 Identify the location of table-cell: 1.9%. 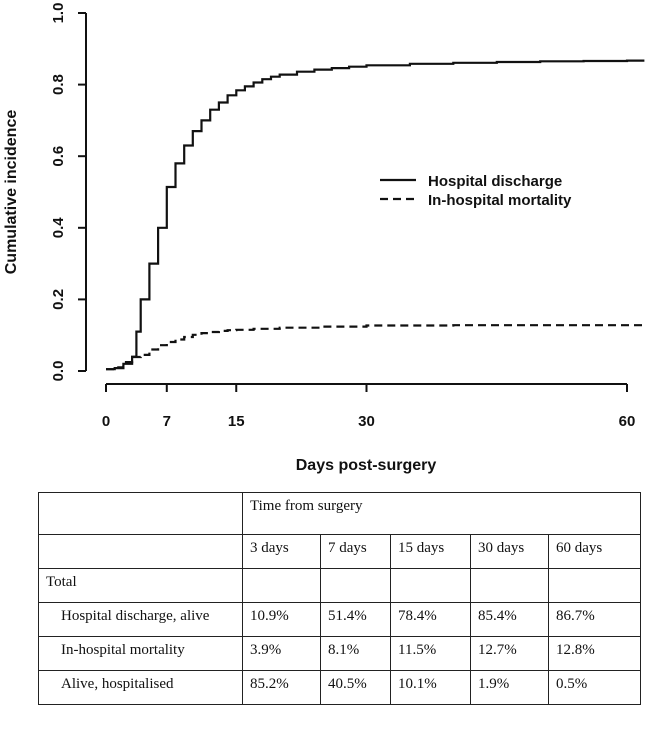
(509, 687).